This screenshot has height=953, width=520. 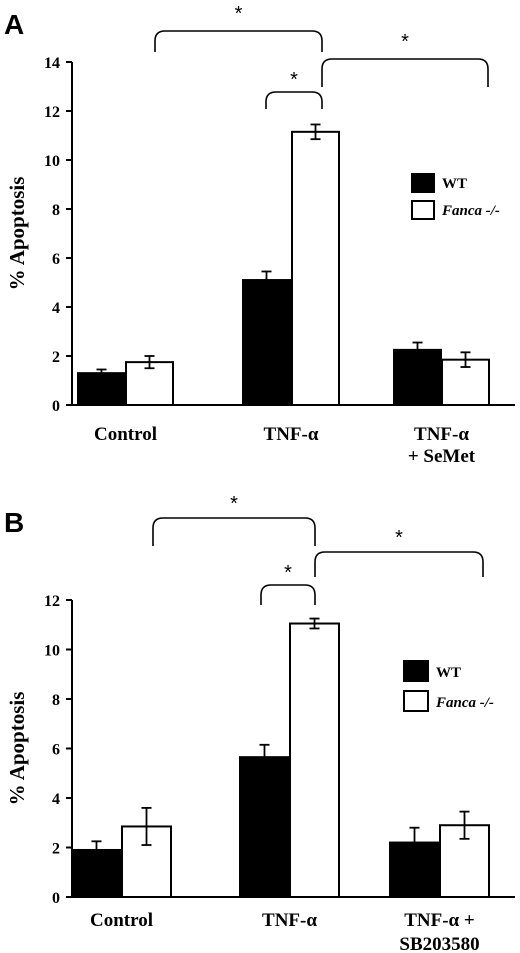 I want to click on y-tick-label: 14, so click(x=52, y=63).